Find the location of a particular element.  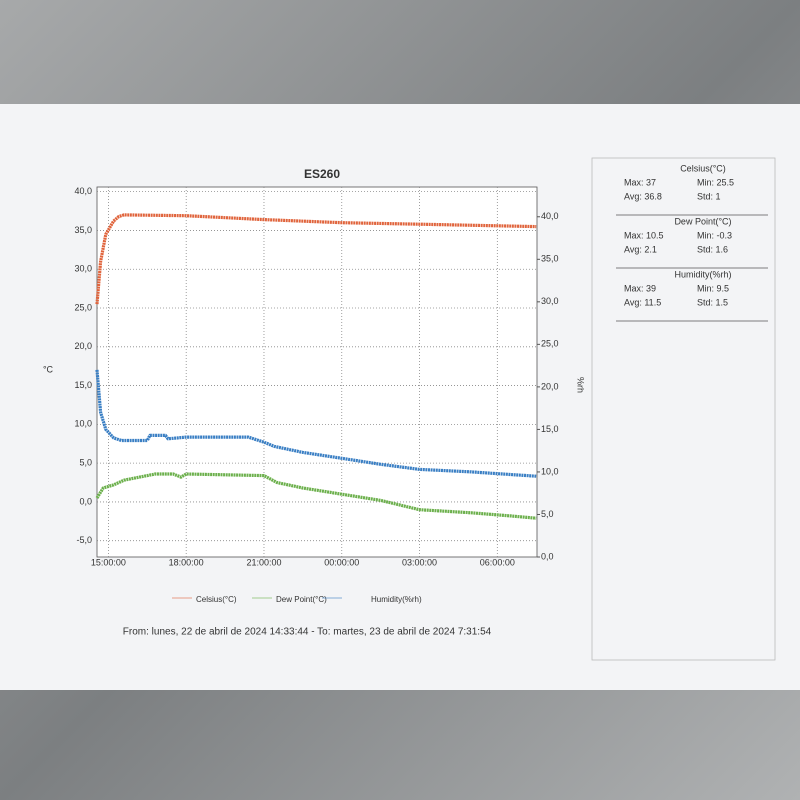

y-tick-label: -5,0 is located at coordinates (84, 540).